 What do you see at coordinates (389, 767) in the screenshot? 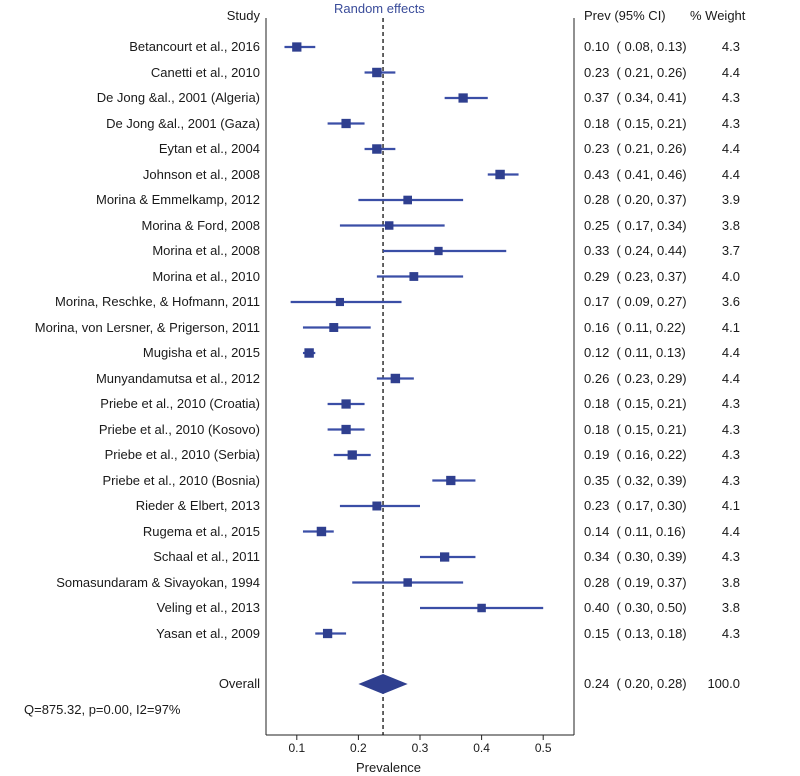
I see `x-axis-label: Prevalence` at bounding box center [389, 767].